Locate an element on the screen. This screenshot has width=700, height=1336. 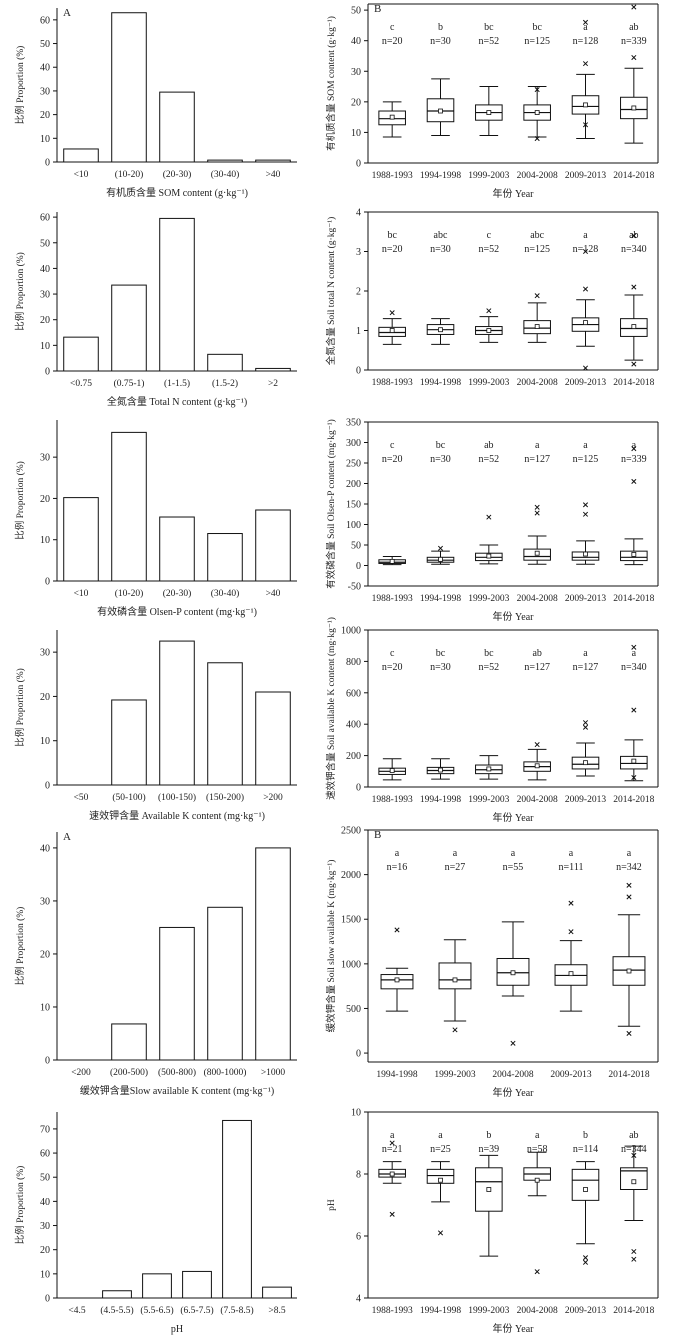
panel-11-y-tick-label: 30 is located at coordinates (45, 1226).